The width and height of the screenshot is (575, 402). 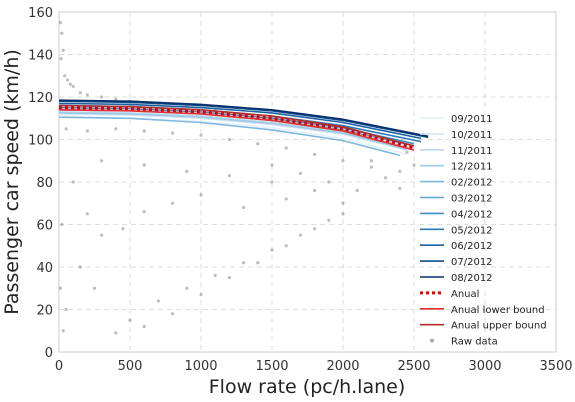 I want to click on y-tick-label: 160, so click(x=40, y=13).